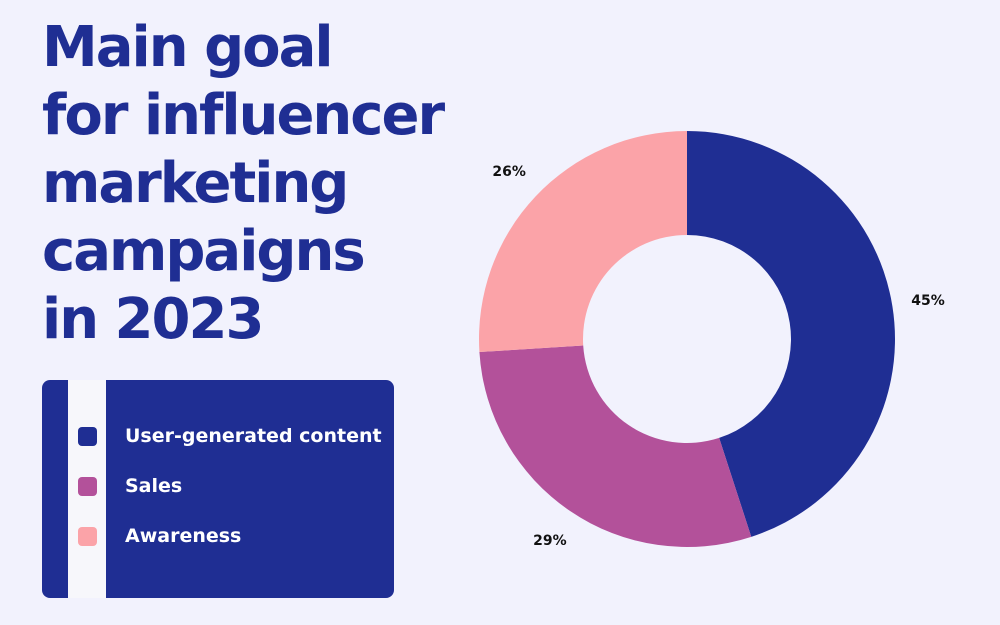 Image resolution: width=1000 pixels, height=625 pixels. I want to click on data-label-user-generated-content: 45%, so click(928, 301).